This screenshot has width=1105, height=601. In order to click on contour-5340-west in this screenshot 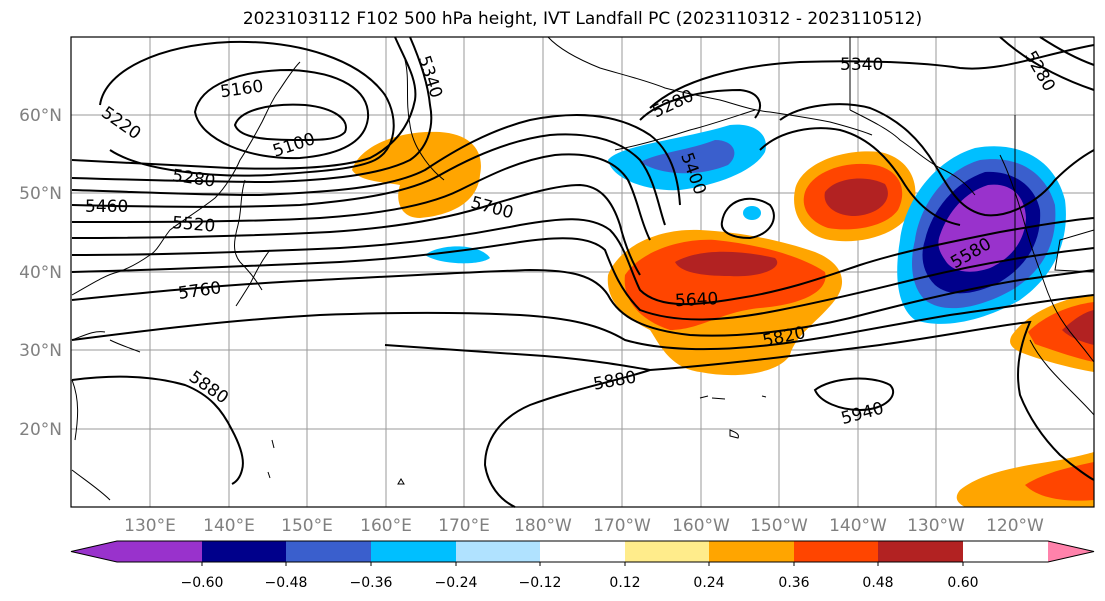, I will do `click(252, 110)`.